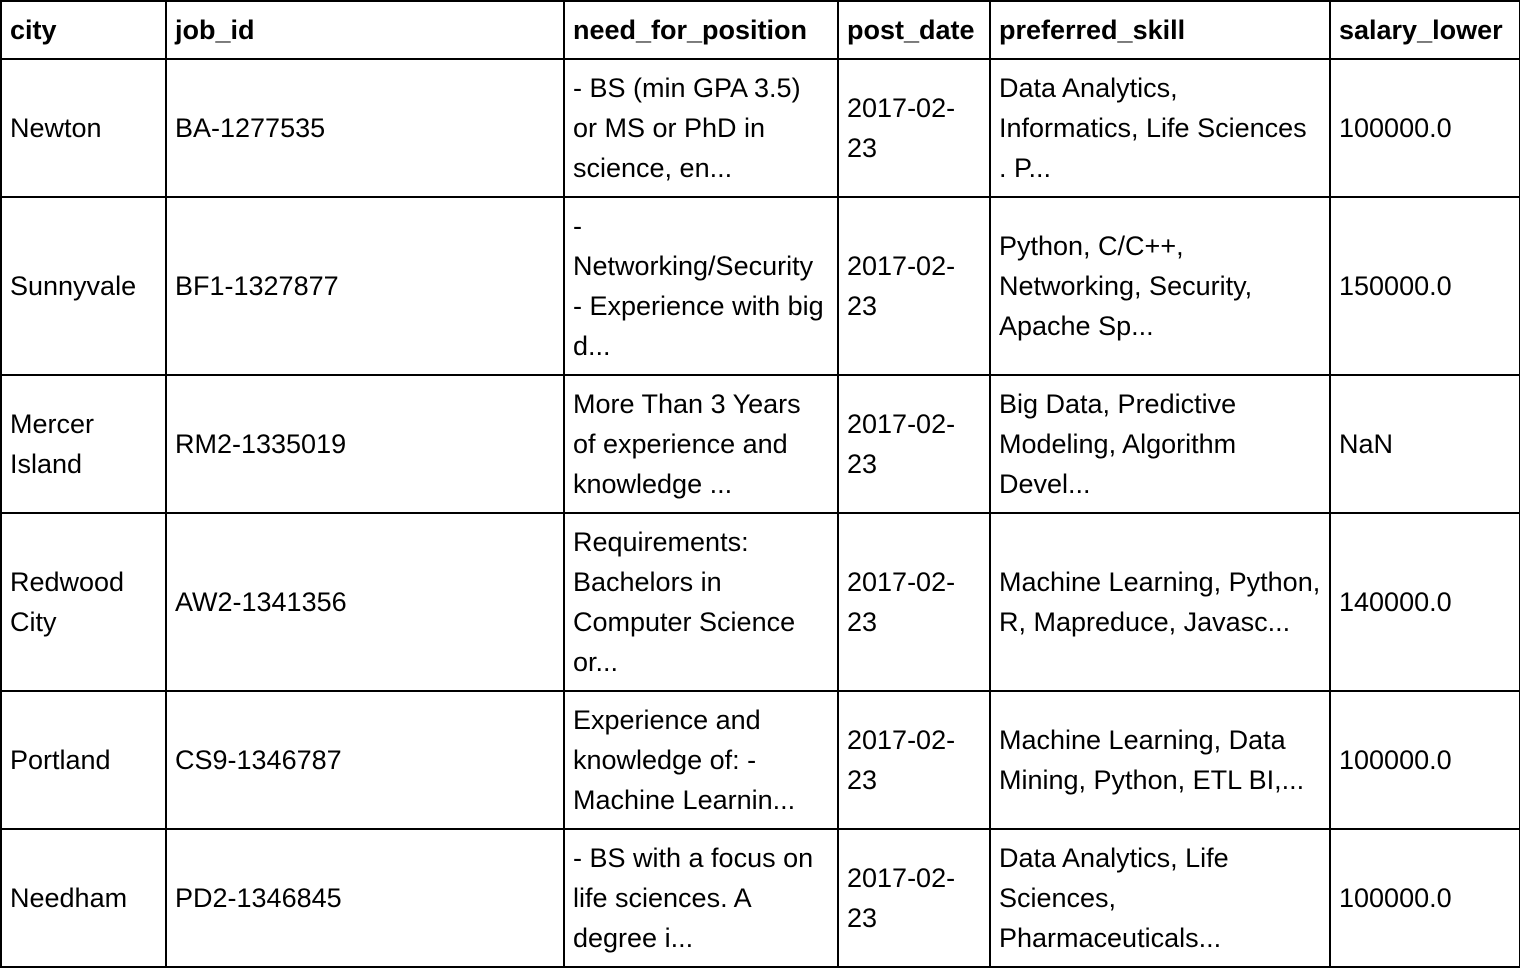  I want to click on cell-city: Sunnyvale, so click(83, 286).